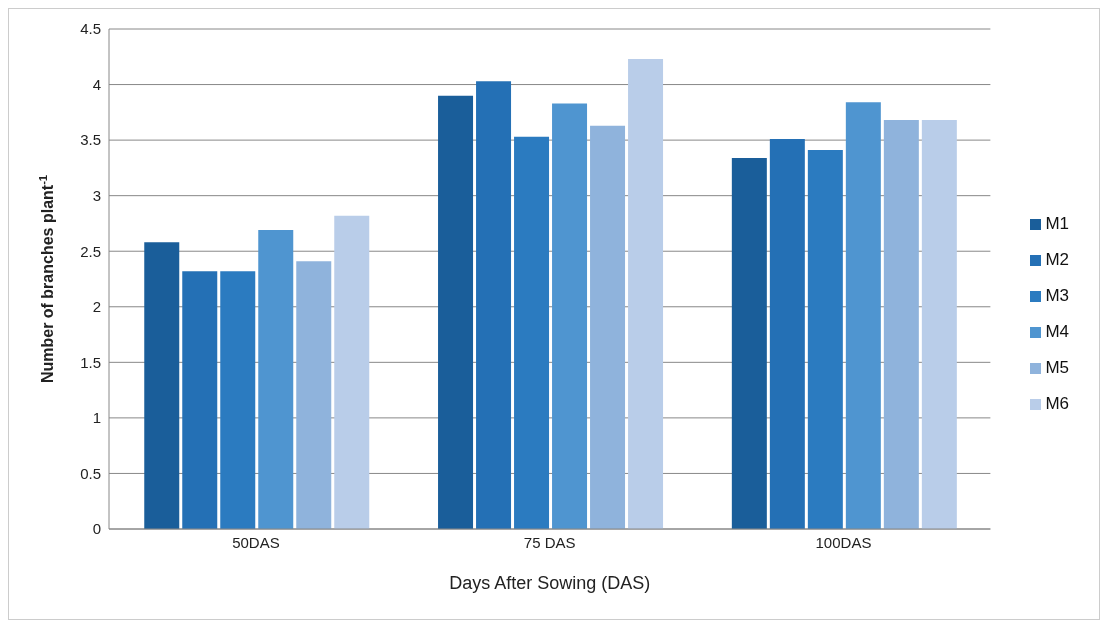  What do you see at coordinates (90, 473) in the screenshot?
I see `y-tick-label: 0.5` at bounding box center [90, 473].